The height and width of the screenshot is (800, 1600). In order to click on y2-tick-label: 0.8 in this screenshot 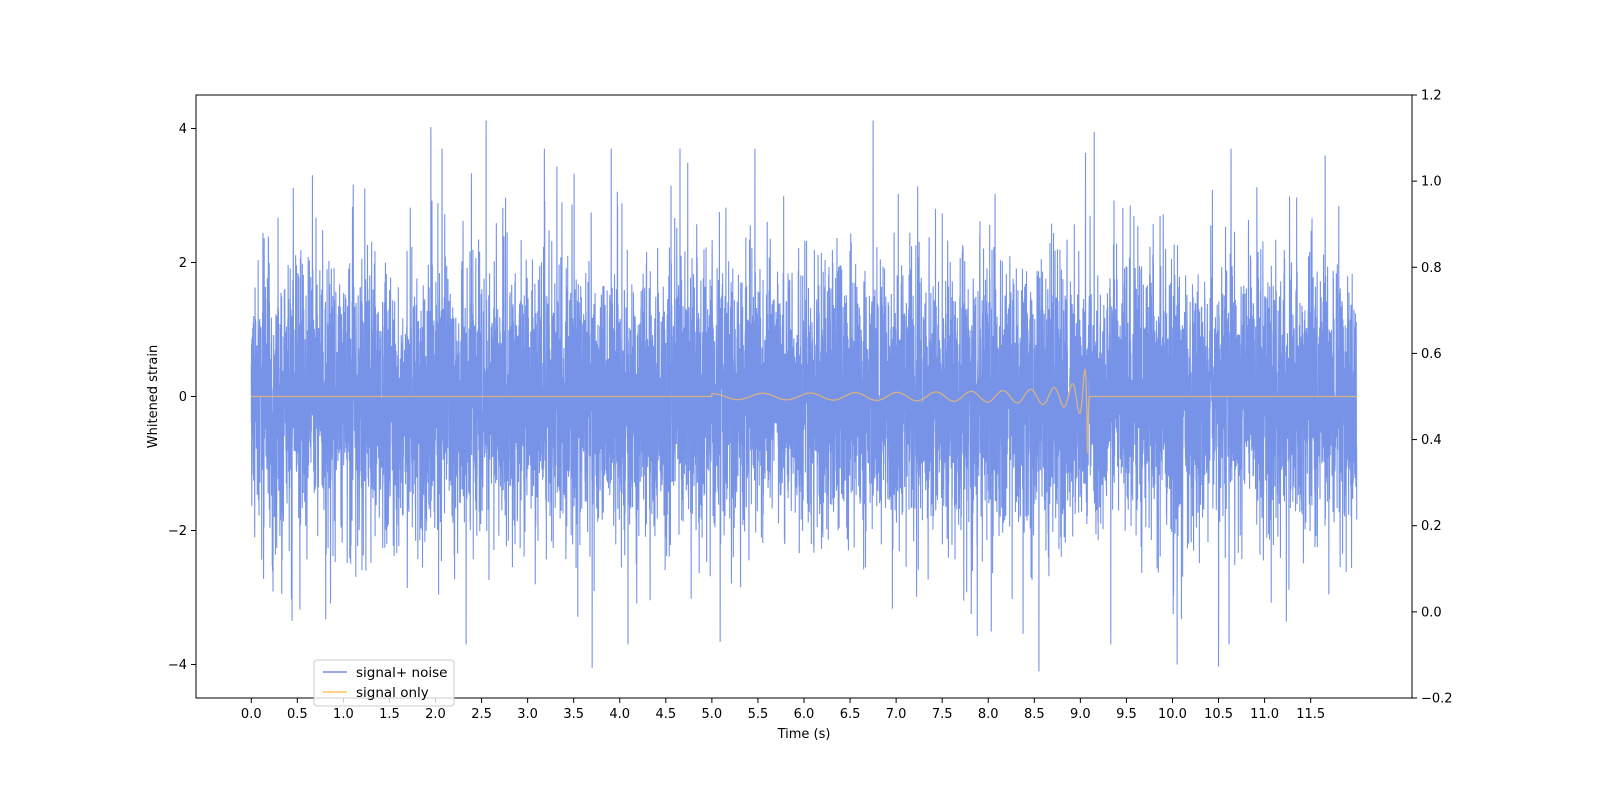, I will do `click(1431, 268)`.